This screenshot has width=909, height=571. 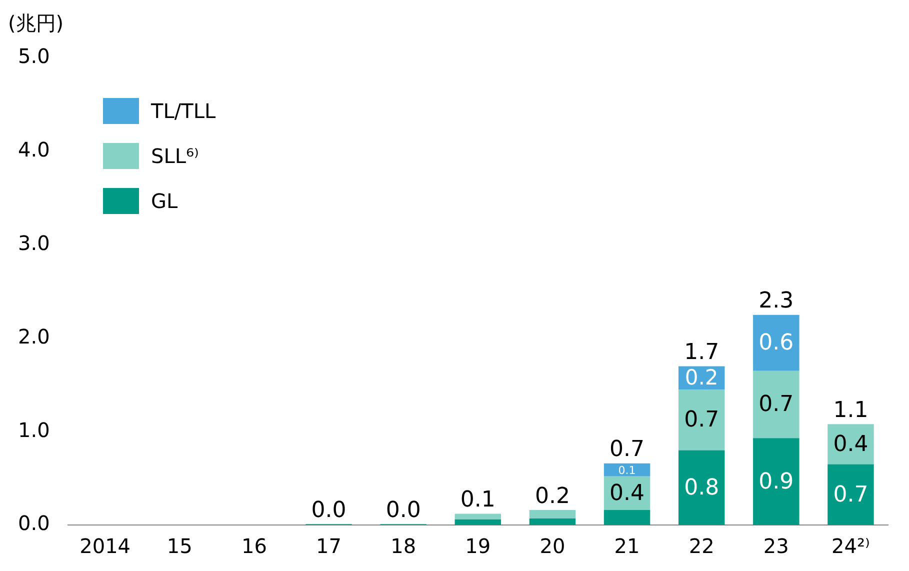 I want to click on data-label: 0.1, so click(x=627, y=470).